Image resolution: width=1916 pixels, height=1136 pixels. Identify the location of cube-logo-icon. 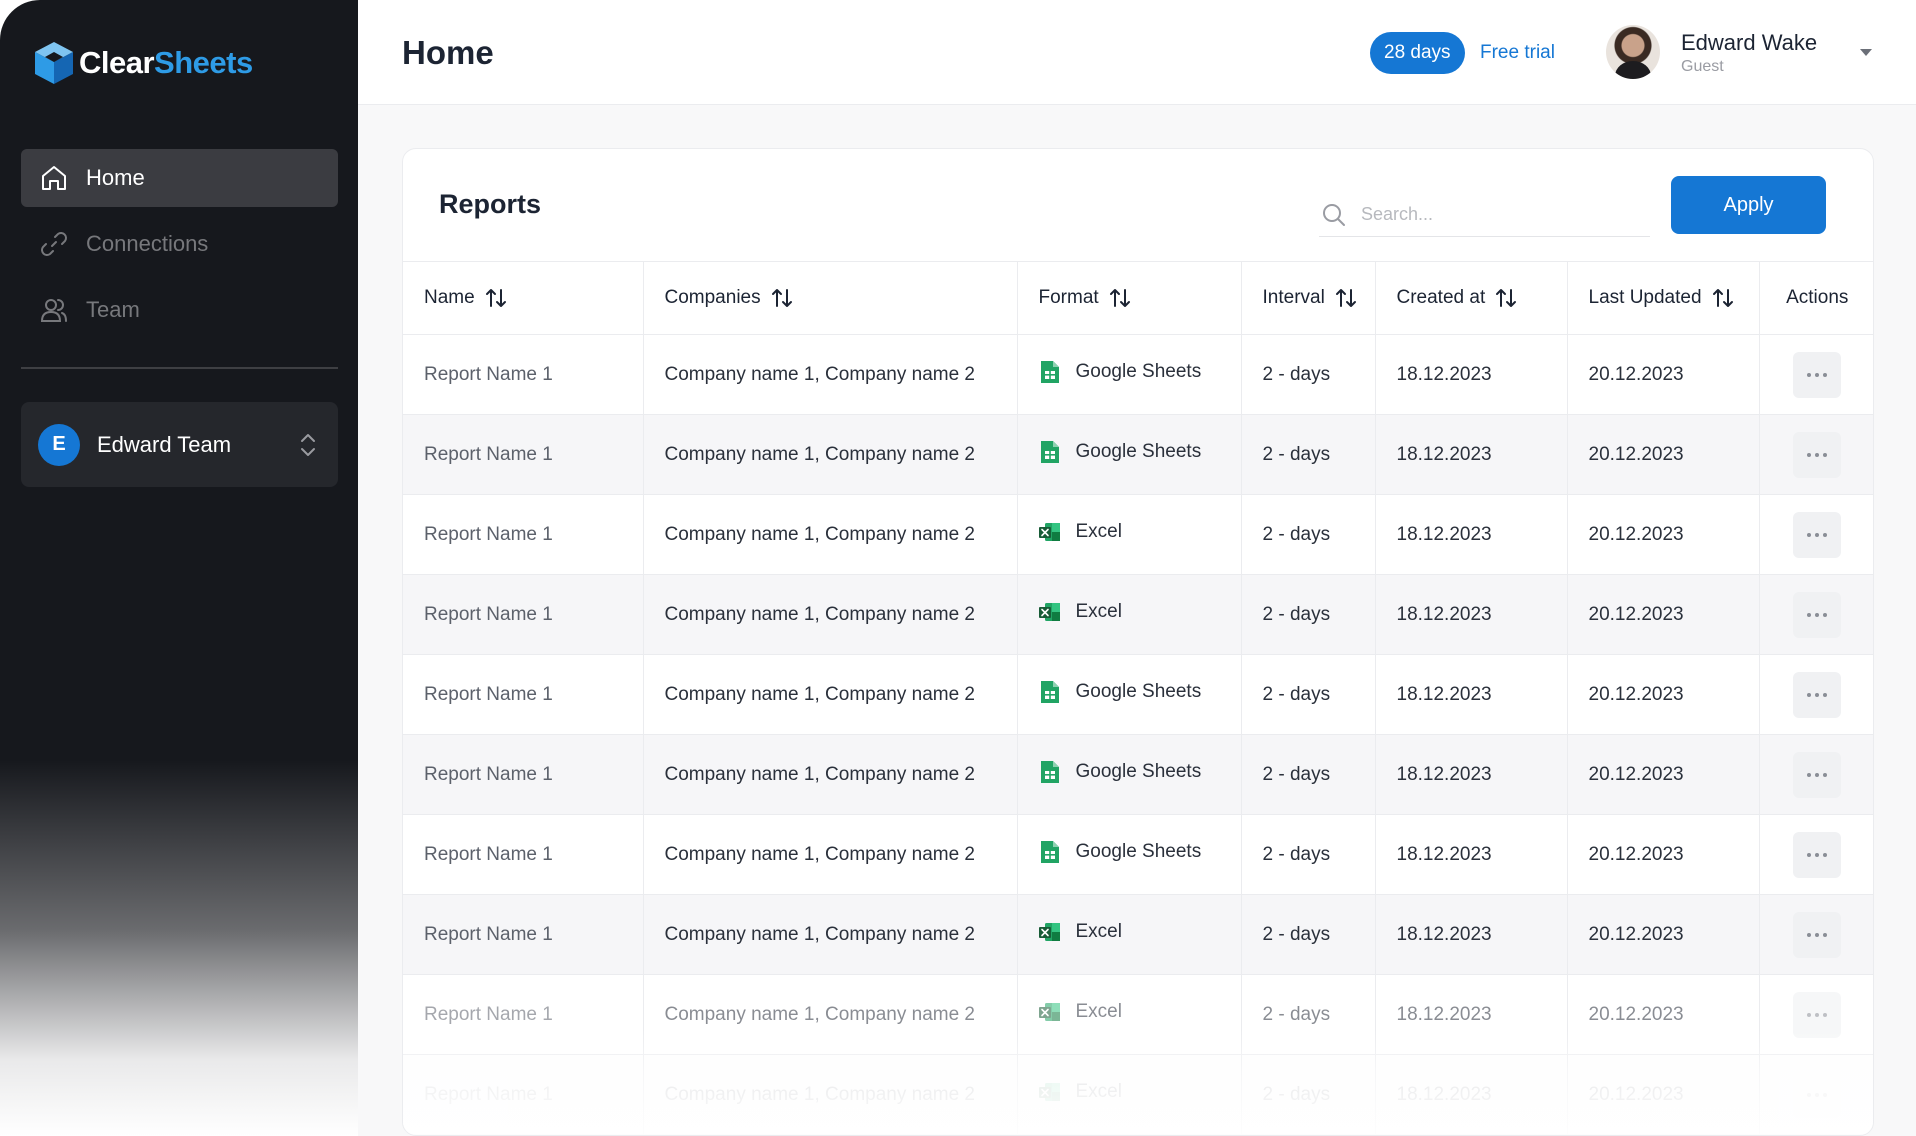
(54, 63).